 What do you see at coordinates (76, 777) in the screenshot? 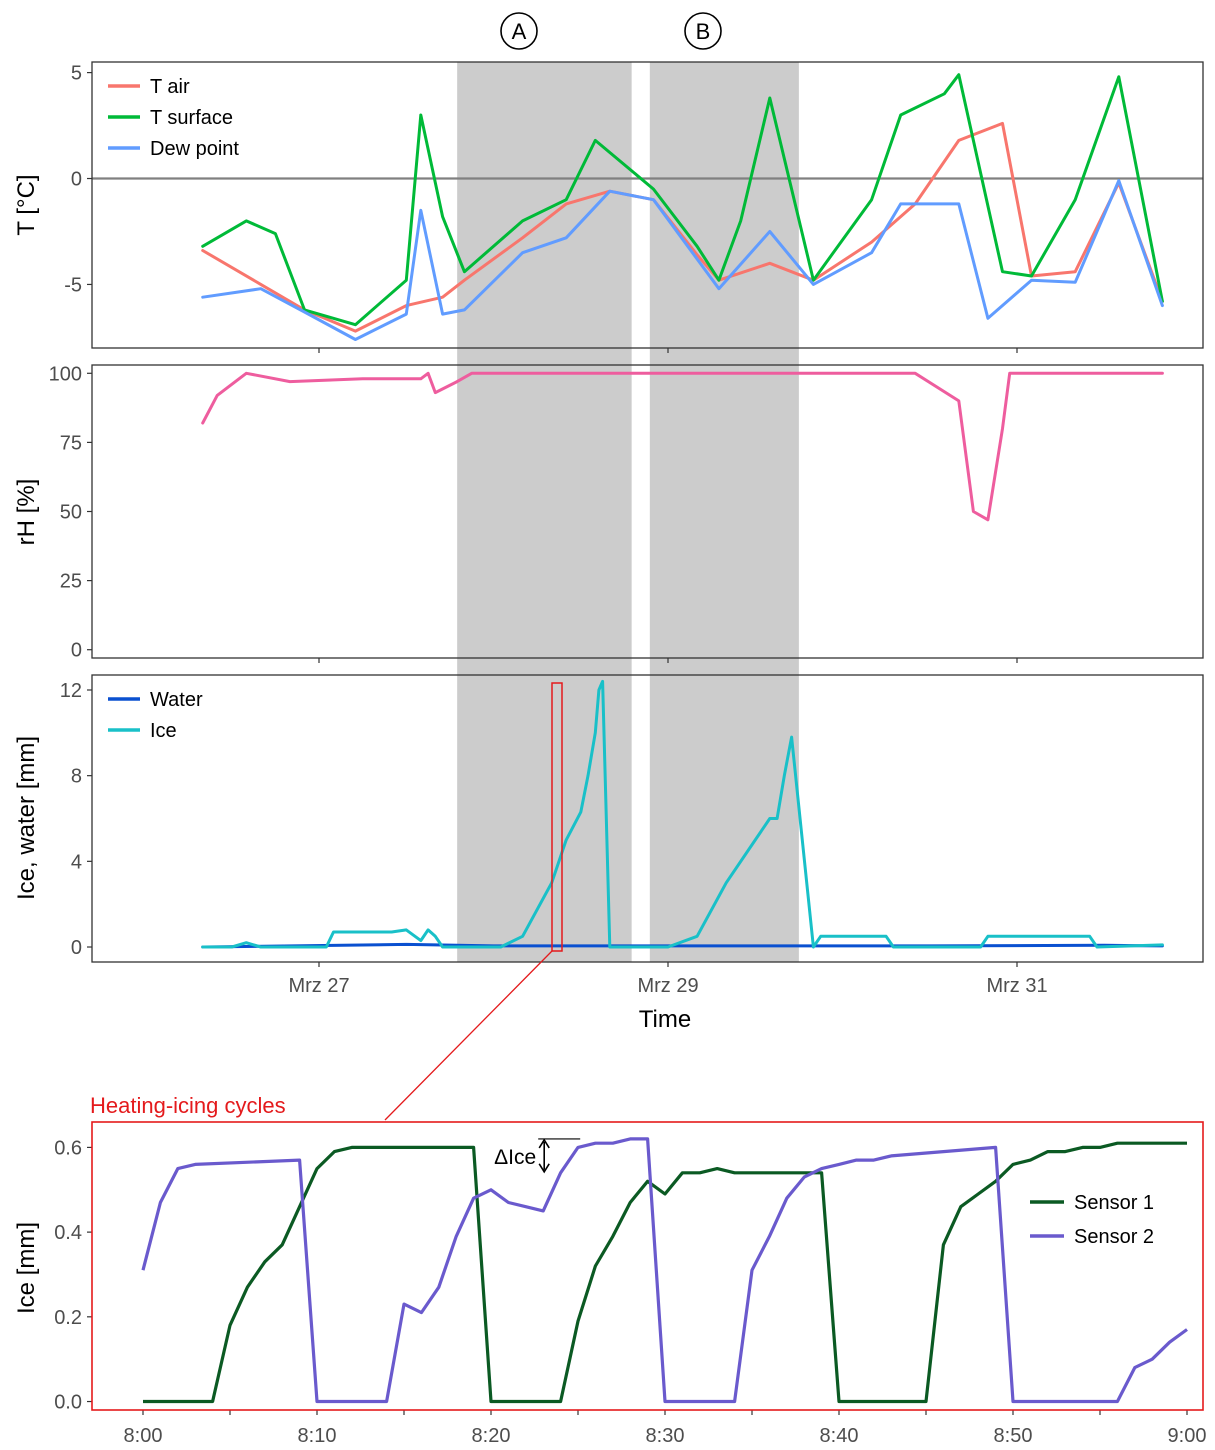
I see `y-tick-label: 8` at bounding box center [76, 777].